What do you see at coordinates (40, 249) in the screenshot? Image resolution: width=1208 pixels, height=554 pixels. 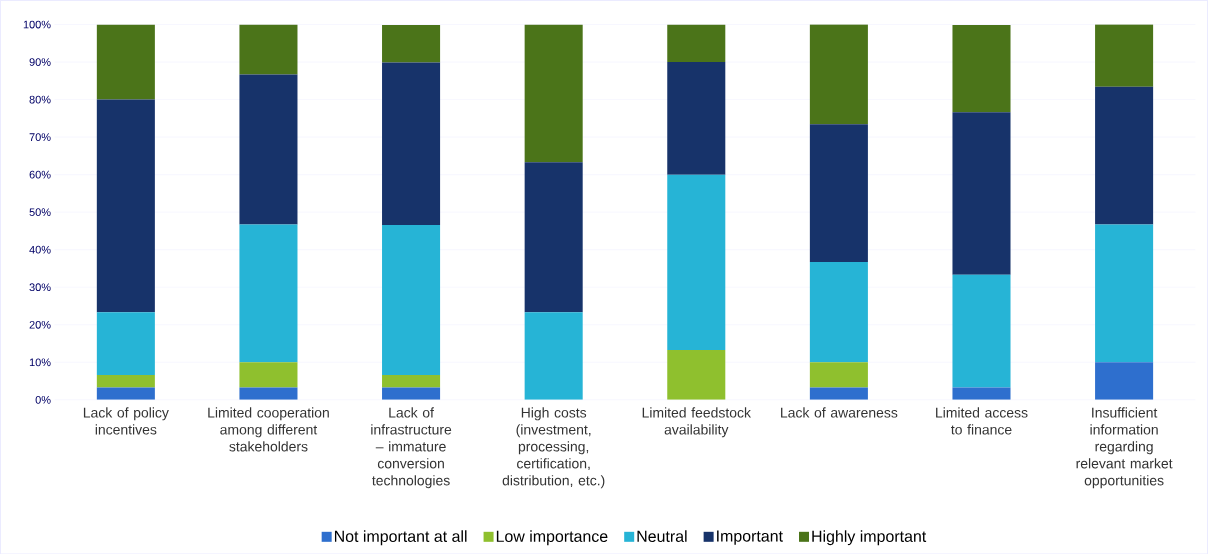 I see `y-tick-label: 40%` at bounding box center [40, 249].